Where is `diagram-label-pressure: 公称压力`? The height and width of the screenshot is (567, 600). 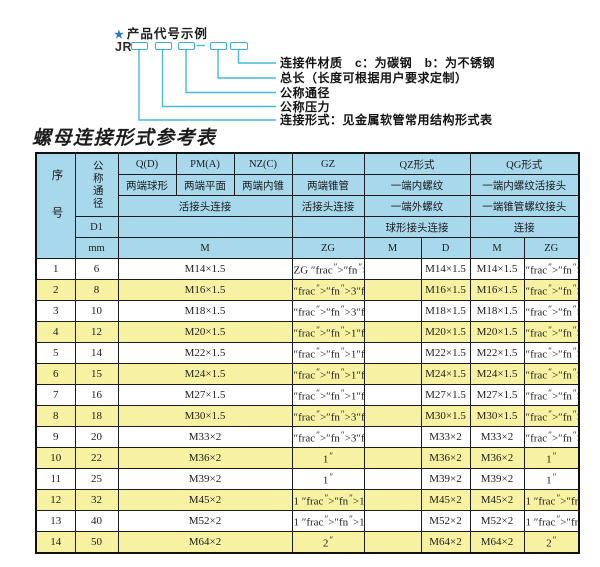 diagram-label-pressure: 公称压力 is located at coordinates (305, 106).